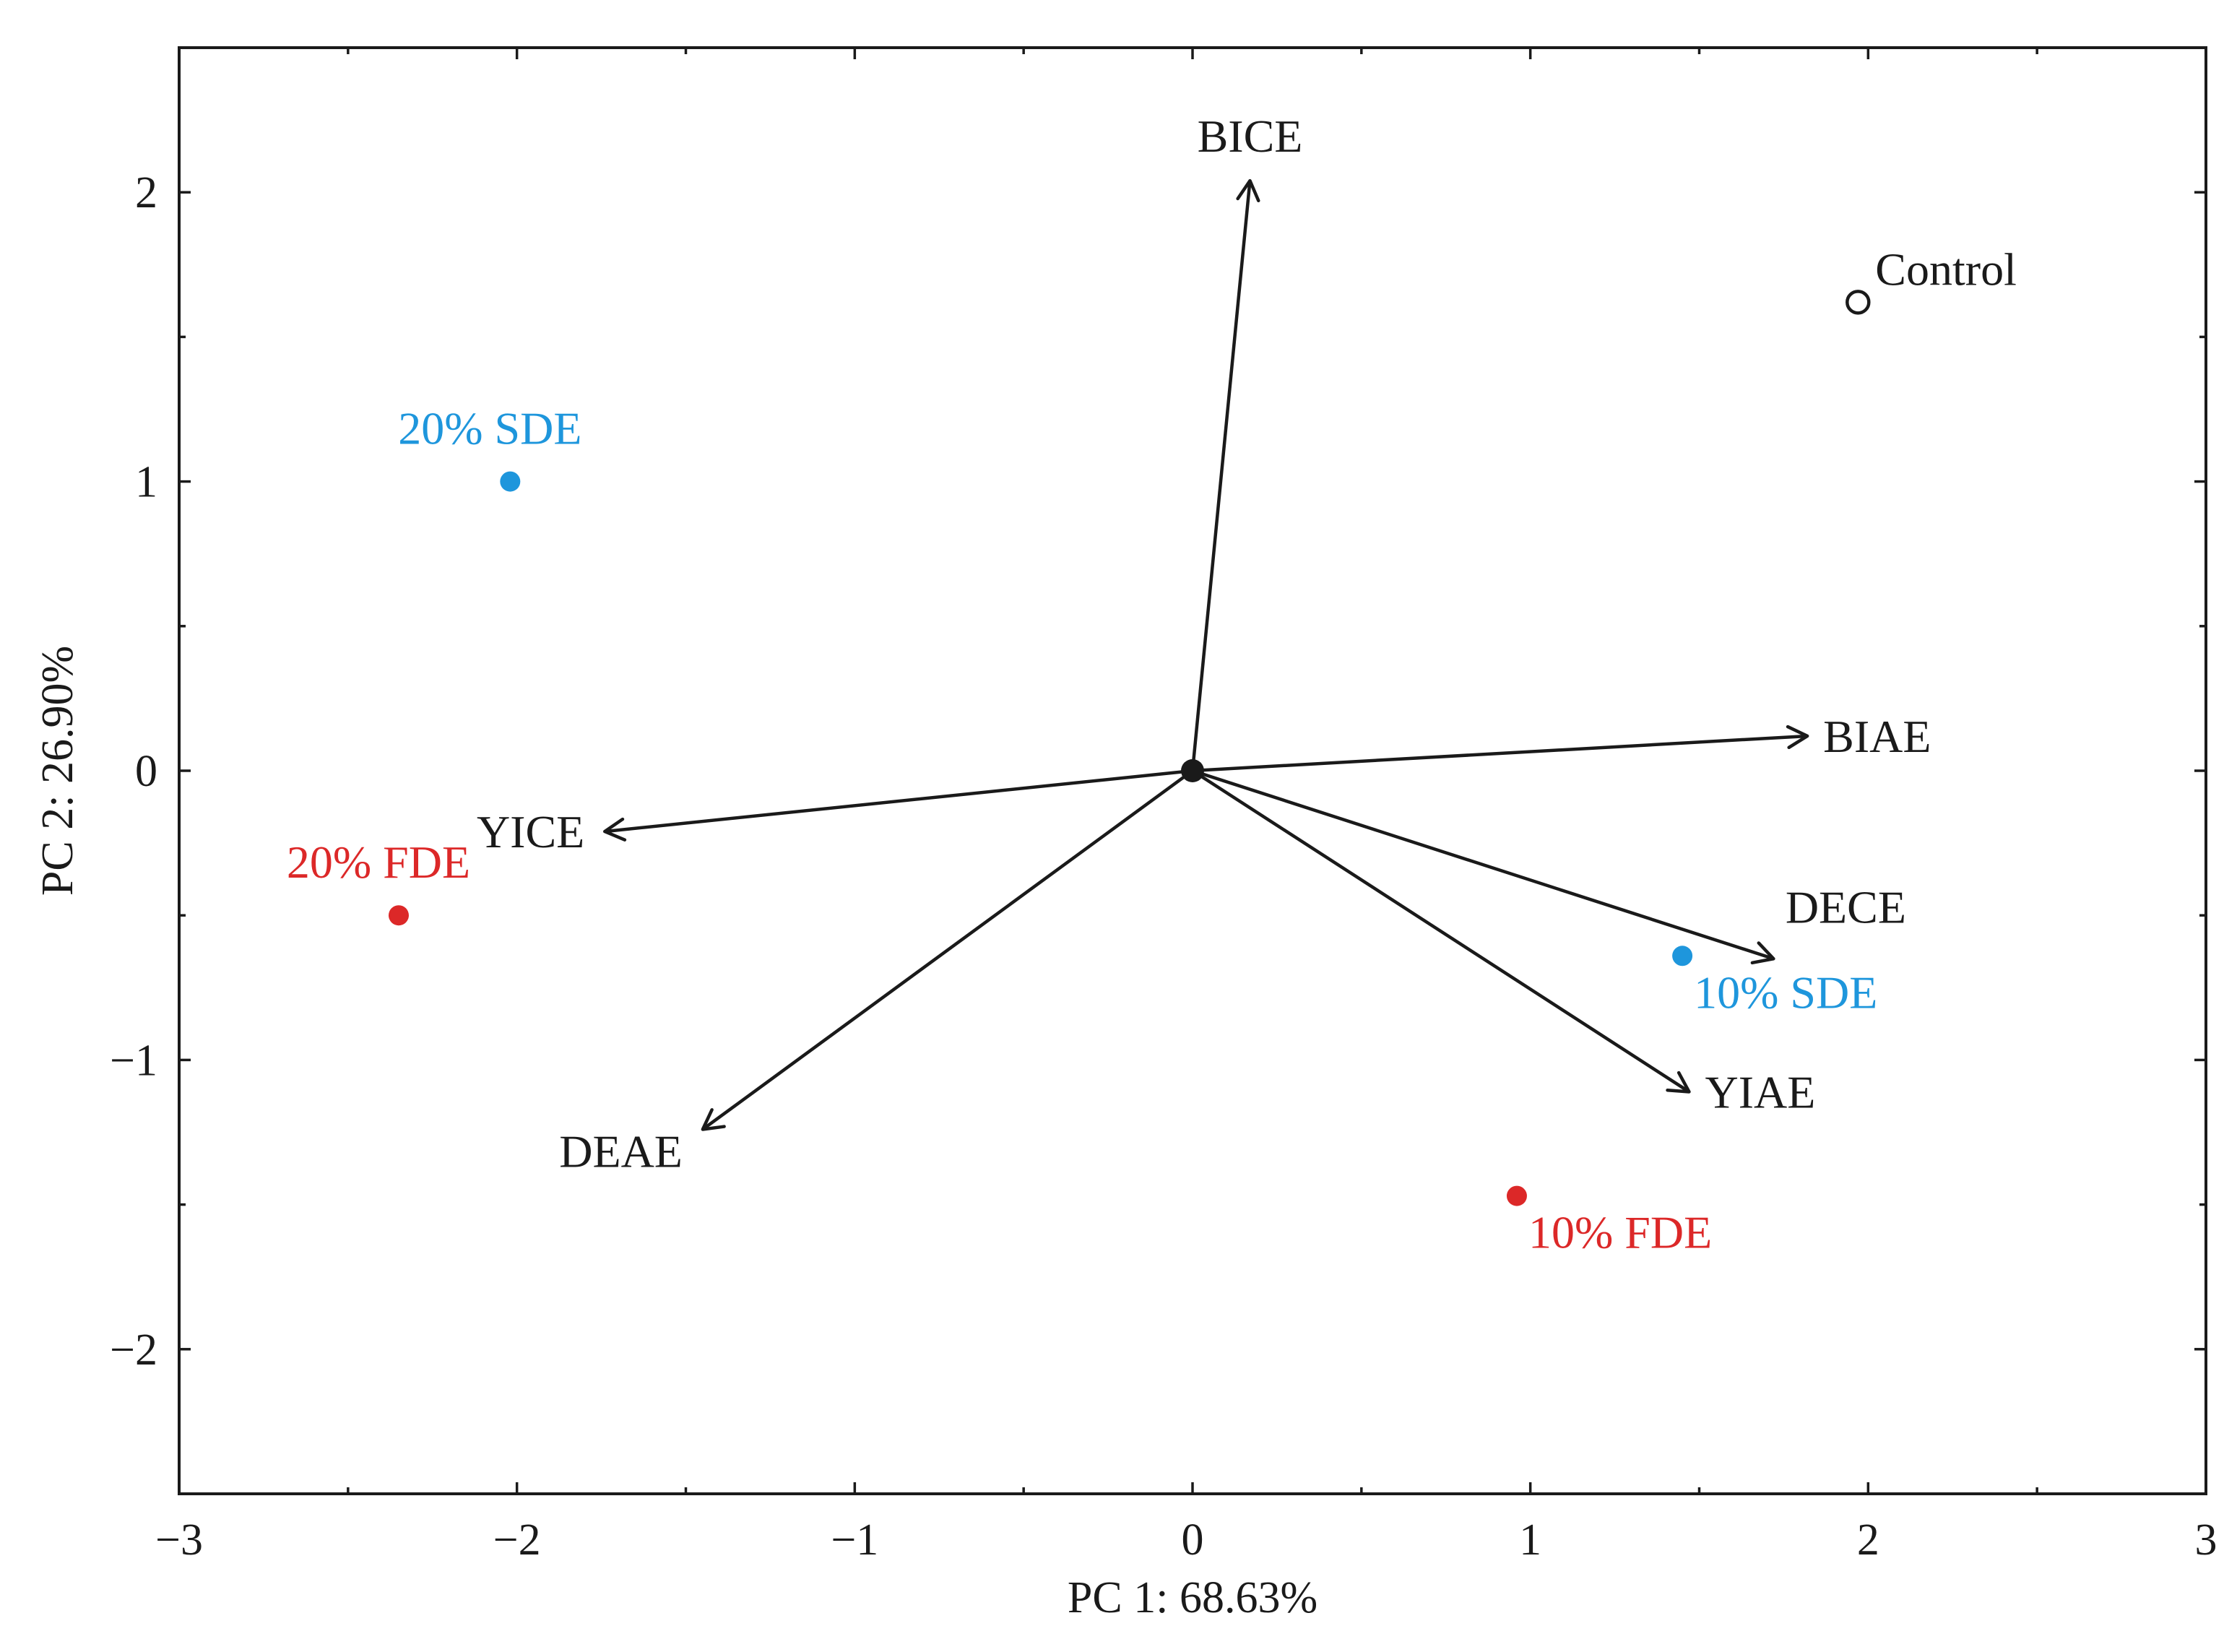 The height and width of the screenshot is (1652, 2237). I want to click on point-label-20pct-sde: 20% SDE, so click(490, 428).